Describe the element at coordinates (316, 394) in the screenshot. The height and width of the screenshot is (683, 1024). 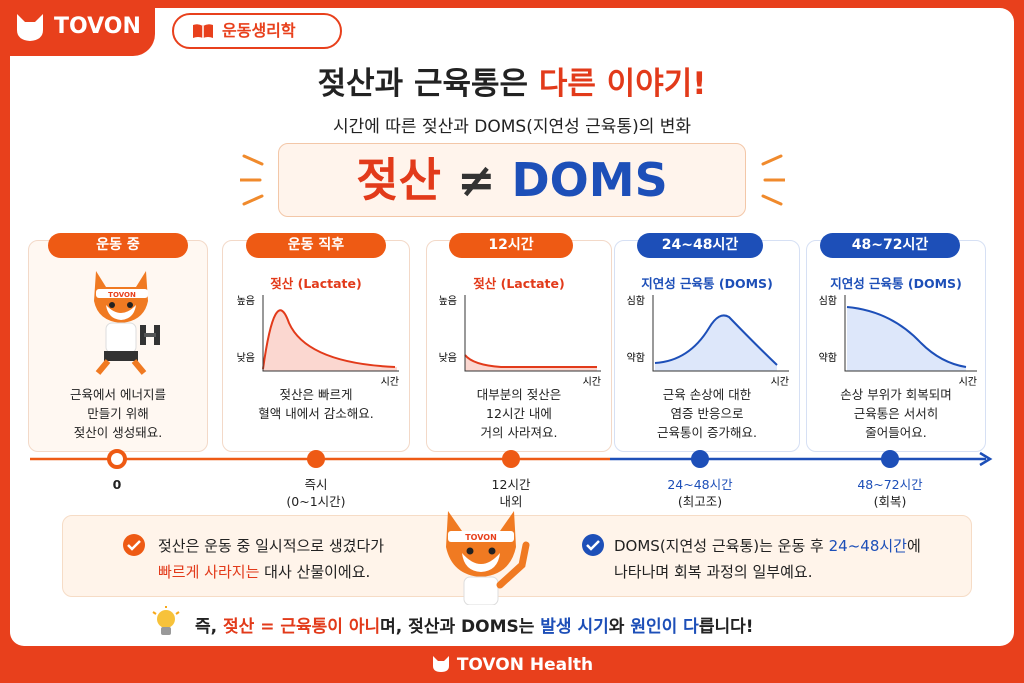
I see `desc-line: 젖산은 빠르게` at that location.